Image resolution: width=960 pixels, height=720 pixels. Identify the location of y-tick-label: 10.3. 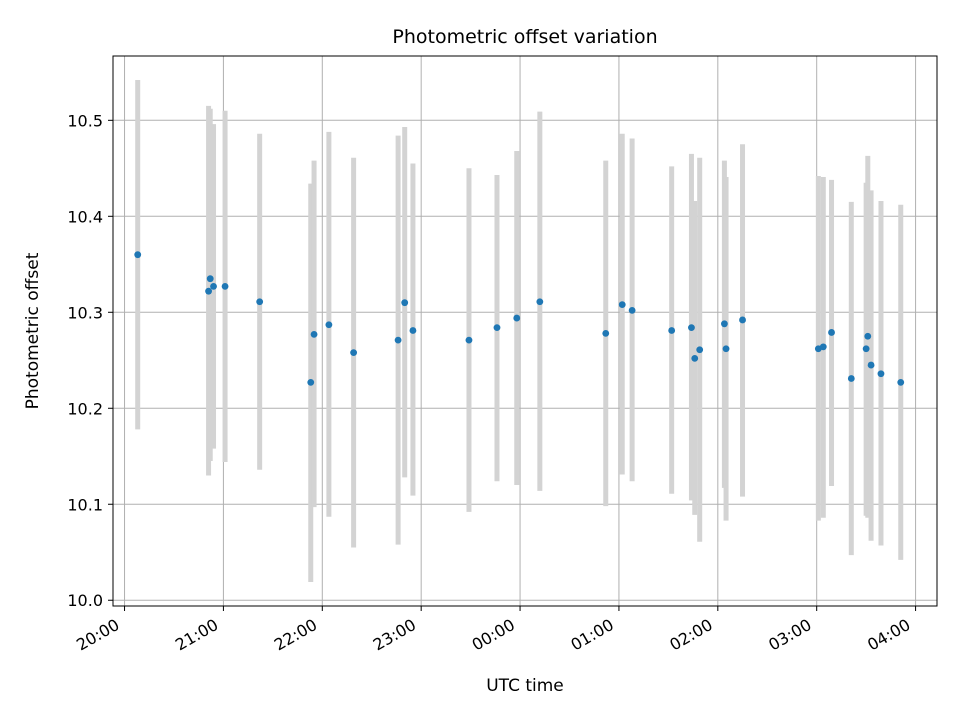
(85, 312).